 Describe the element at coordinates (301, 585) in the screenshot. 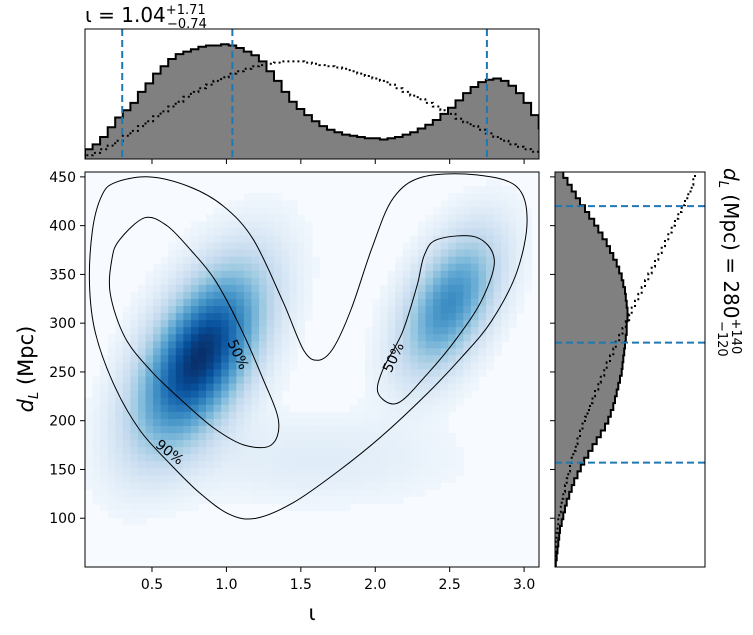

I see `x-tick-label: 1.5` at that location.